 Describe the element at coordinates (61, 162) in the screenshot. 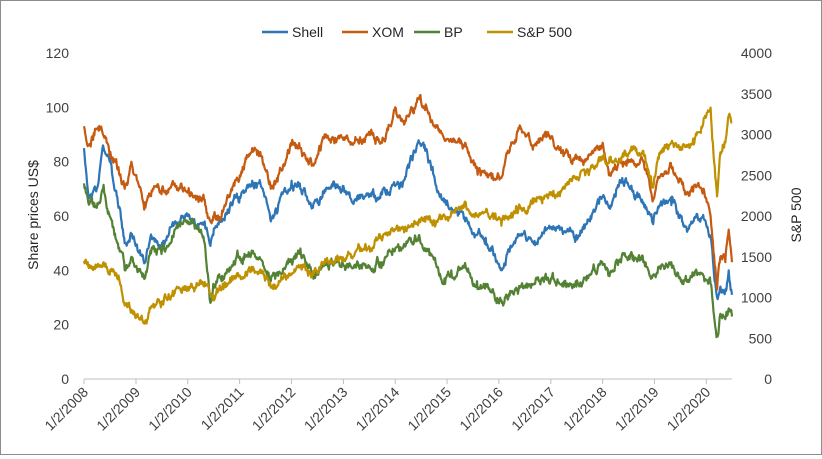

I see `left-y-tick-label: 80` at that location.